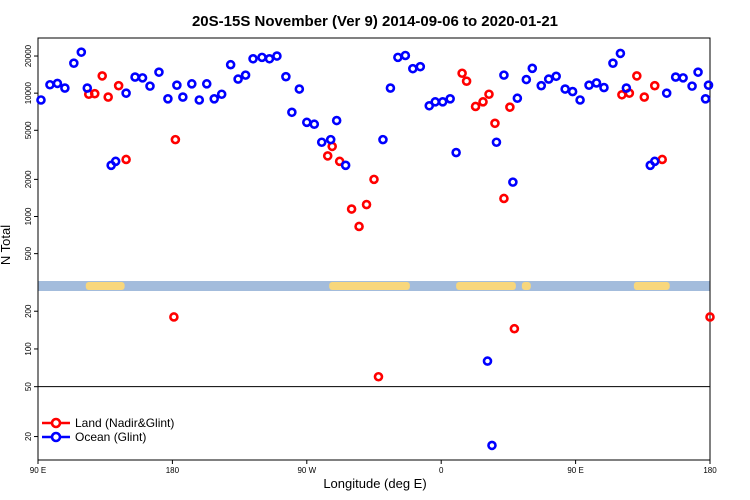 This screenshot has height=500, width=750. I want to click on y-tick-label: 5000, so click(28, 130).